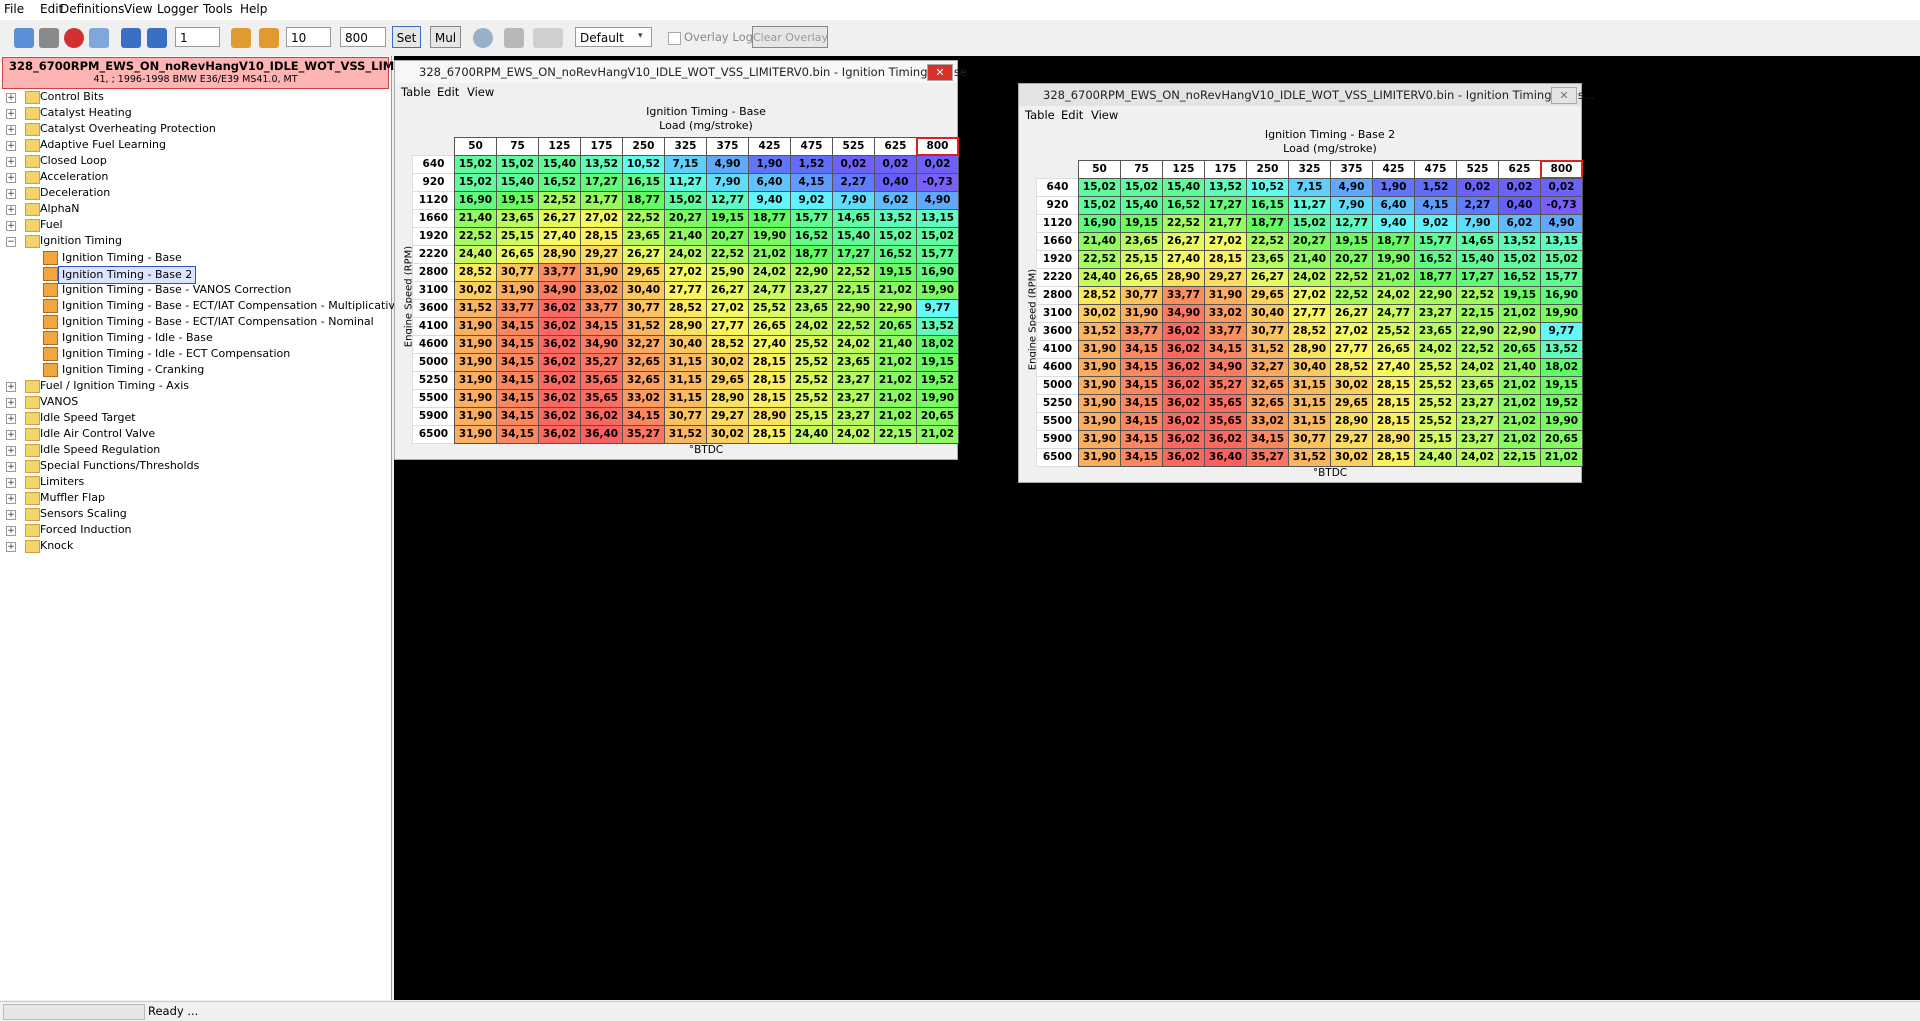 The height and width of the screenshot is (1021, 1920). I want to click on tree-item: Muffler Flap, so click(72, 498).